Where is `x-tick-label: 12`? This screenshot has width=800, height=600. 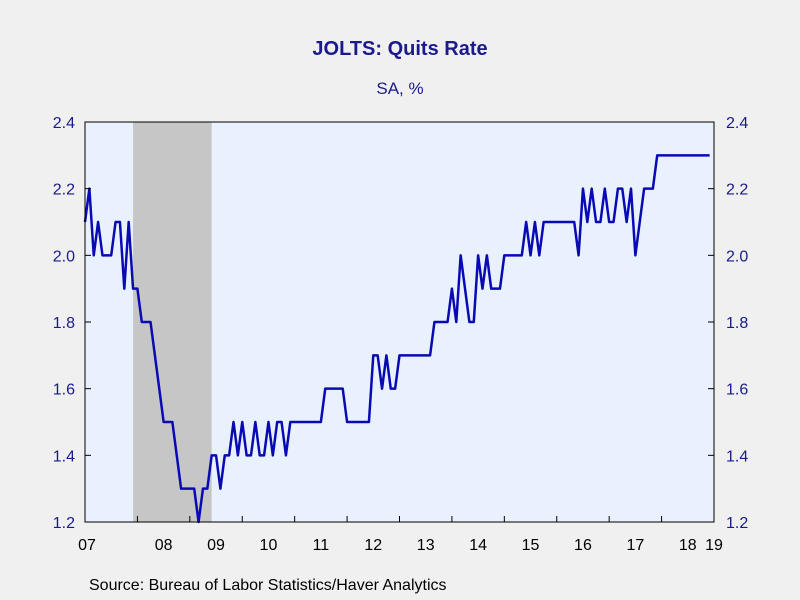 x-tick-label: 12 is located at coordinates (373, 545).